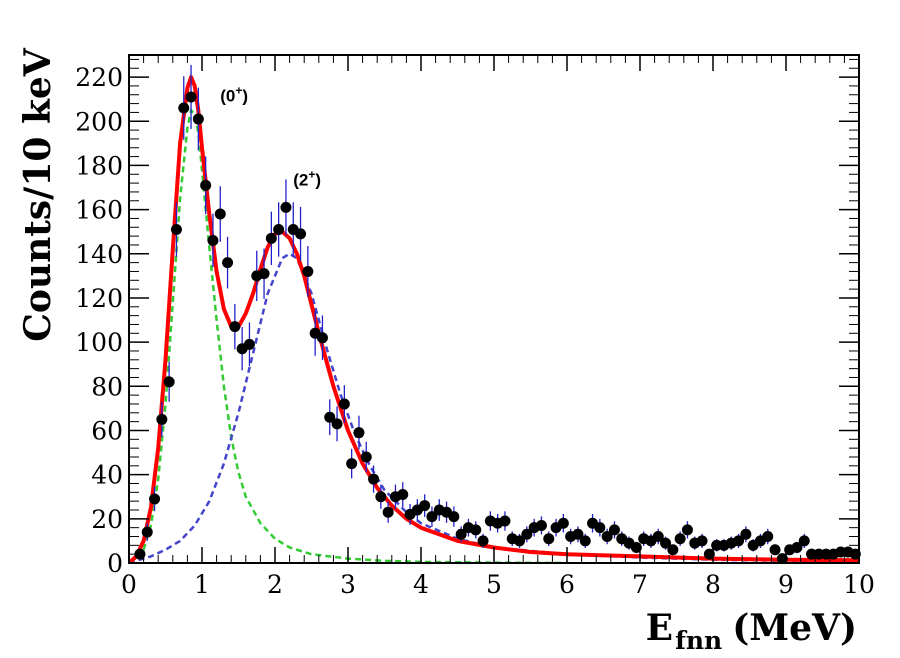  Describe the element at coordinates (107, 386) in the screenshot. I see `y-tick-label: 80` at that location.